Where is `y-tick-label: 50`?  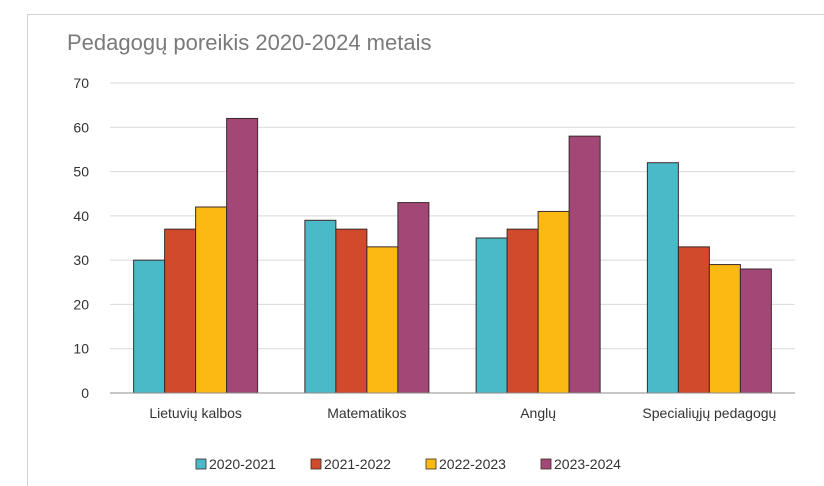
y-tick-label: 50 is located at coordinates (81, 172).